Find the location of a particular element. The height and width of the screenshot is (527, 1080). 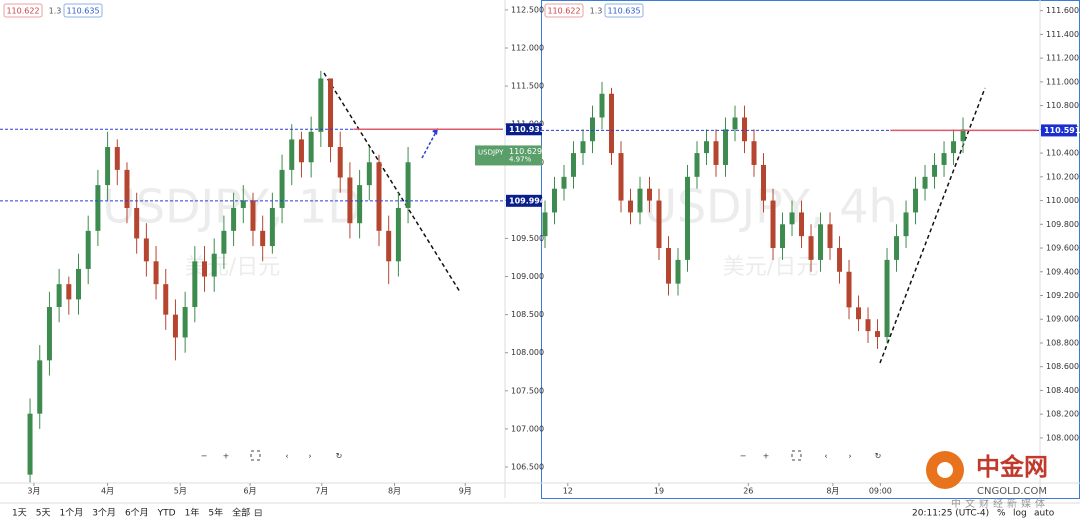

logo-icon is located at coordinates (945, 470).